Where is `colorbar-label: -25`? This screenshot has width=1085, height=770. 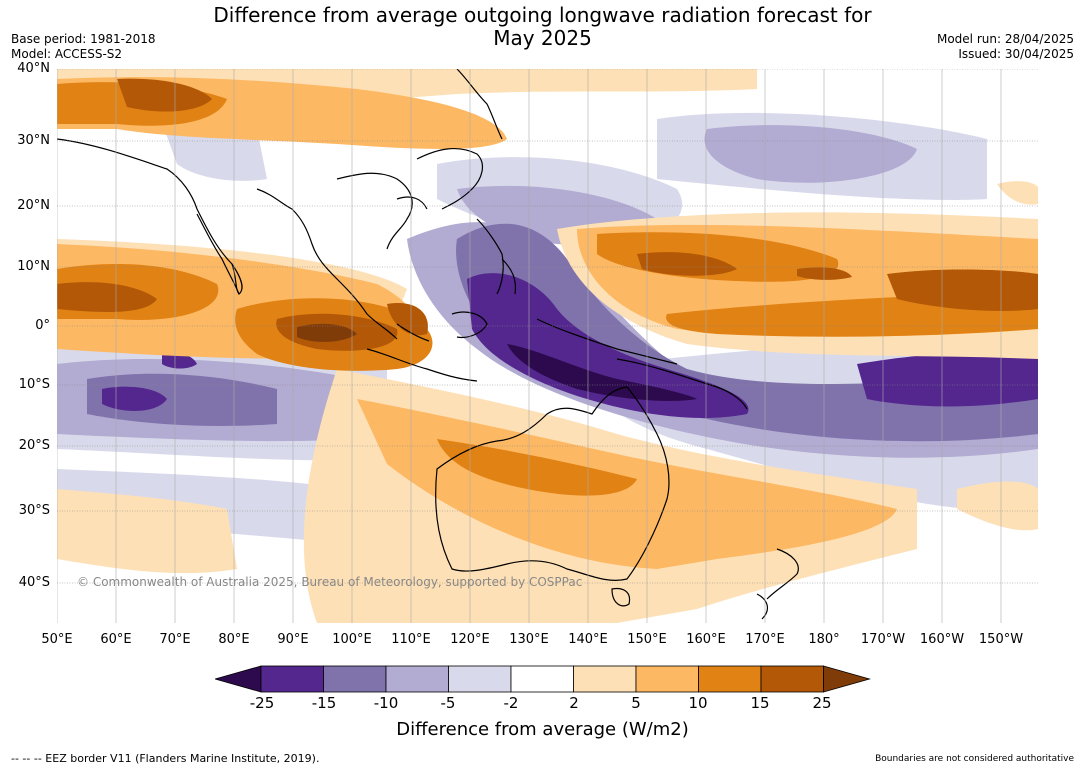 colorbar-label: -25 is located at coordinates (262, 703).